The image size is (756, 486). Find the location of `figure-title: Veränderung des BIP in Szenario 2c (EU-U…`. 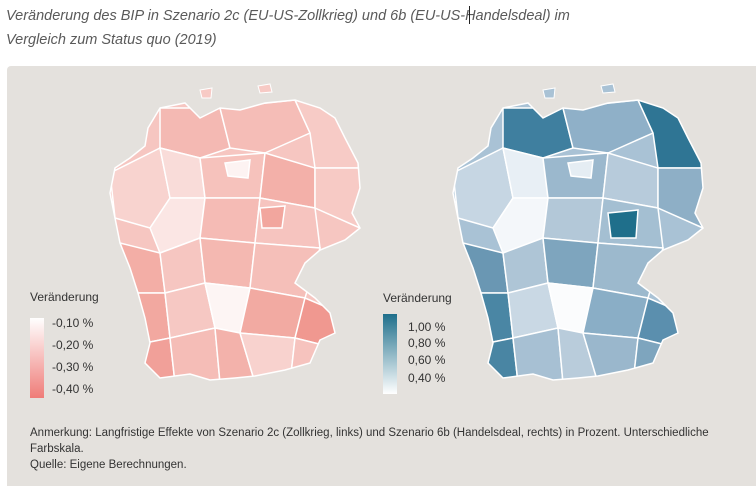

figure-title: Veränderung des BIP in Szenario 2c (EU-U… is located at coordinates (306, 28).